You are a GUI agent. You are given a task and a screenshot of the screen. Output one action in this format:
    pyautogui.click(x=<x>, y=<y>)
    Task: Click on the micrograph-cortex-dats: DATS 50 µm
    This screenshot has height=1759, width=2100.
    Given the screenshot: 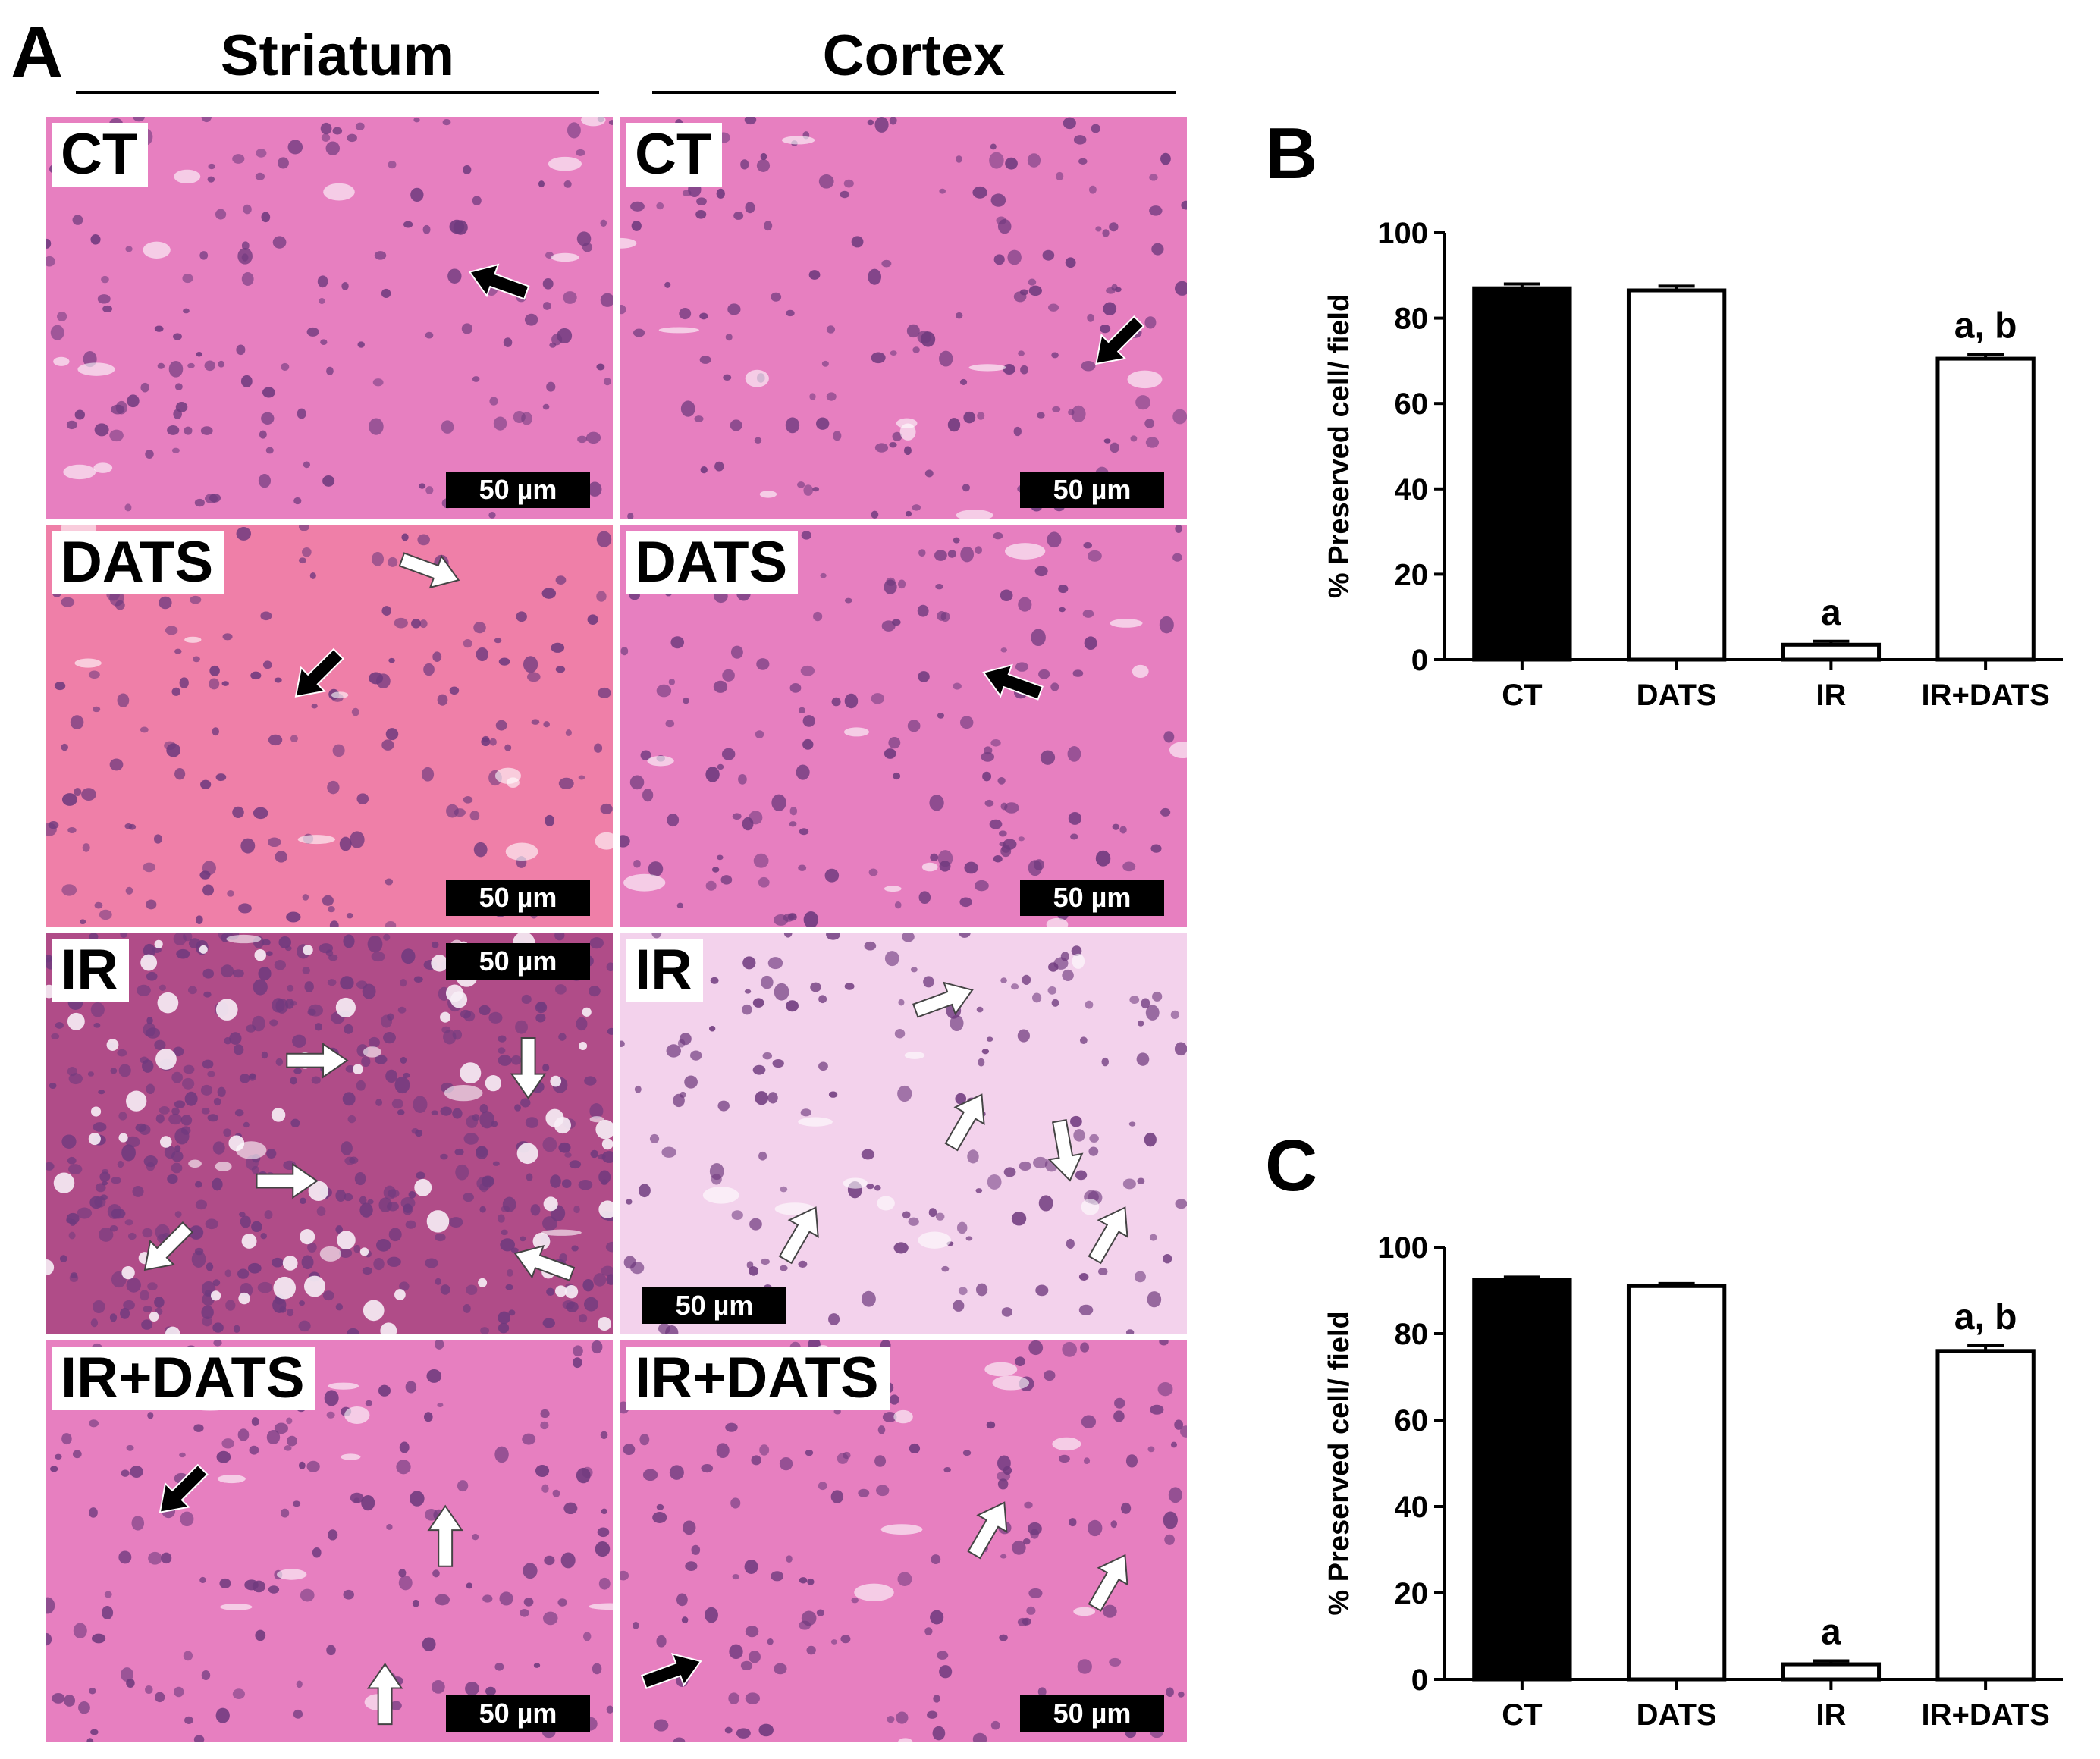 What is the action you would take?
    pyautogui.click(x=903, y=725)
    